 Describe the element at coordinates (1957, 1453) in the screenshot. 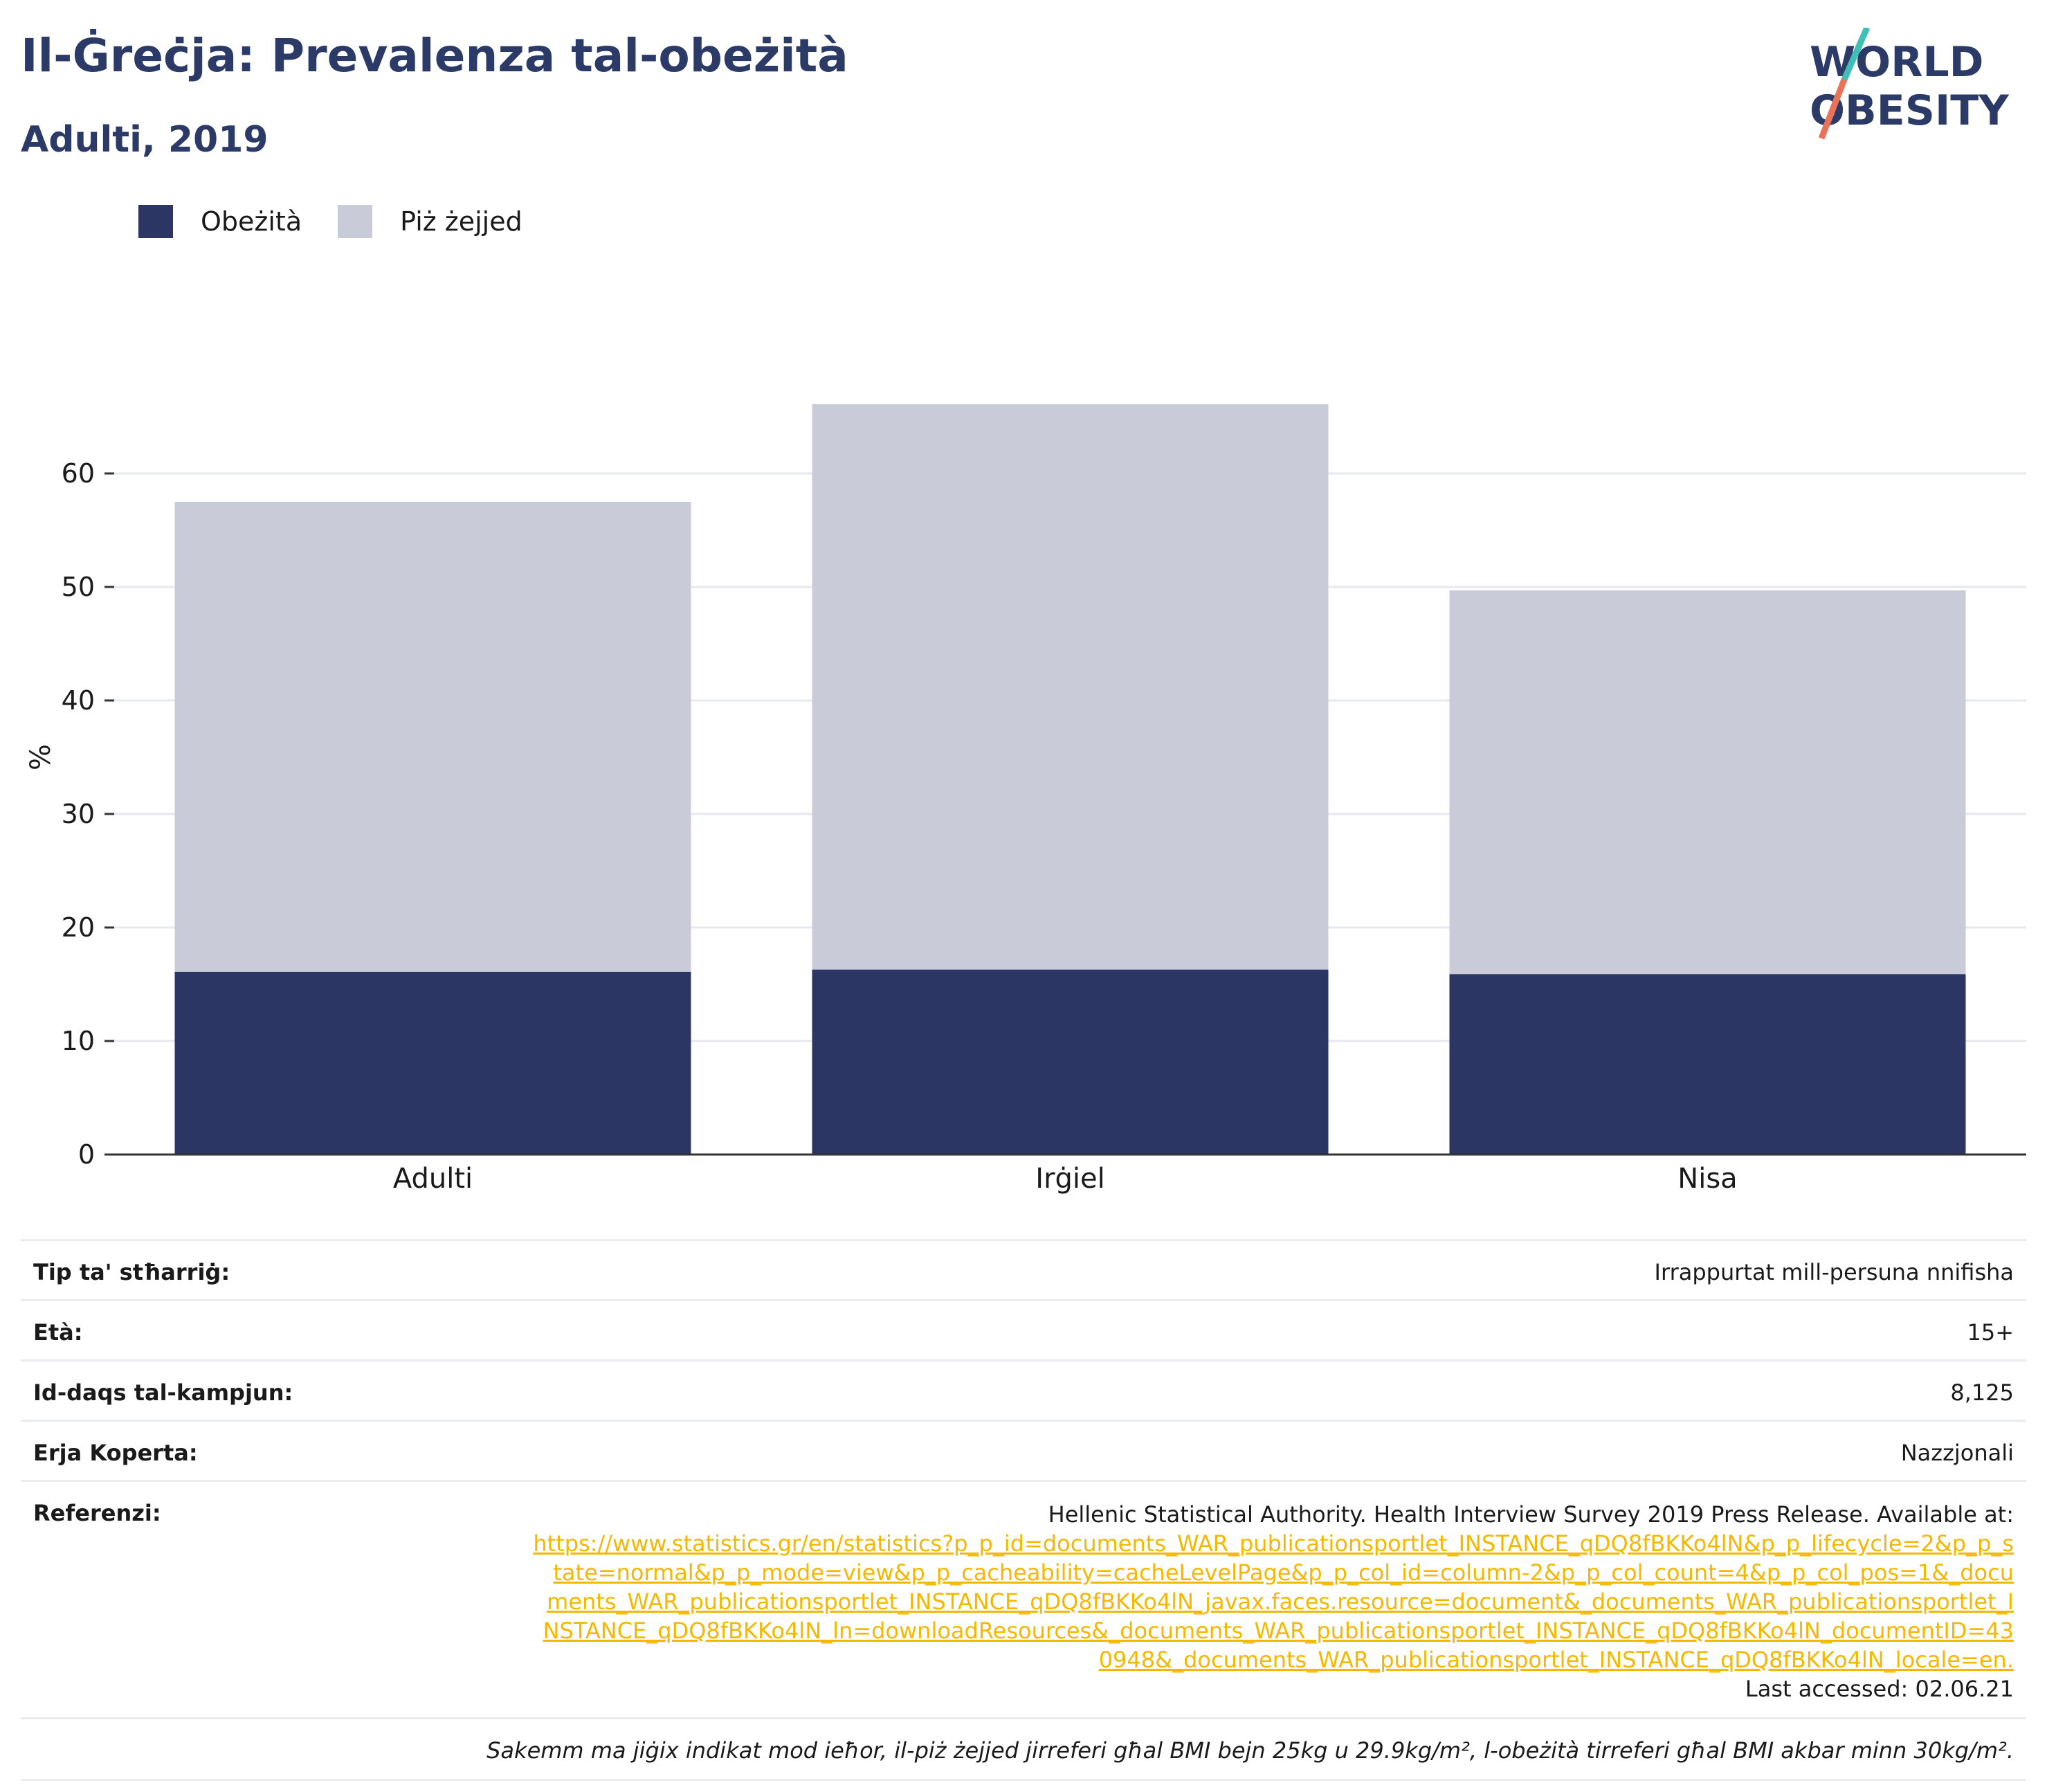

I see `info-value: Nazzjonali` at that location.